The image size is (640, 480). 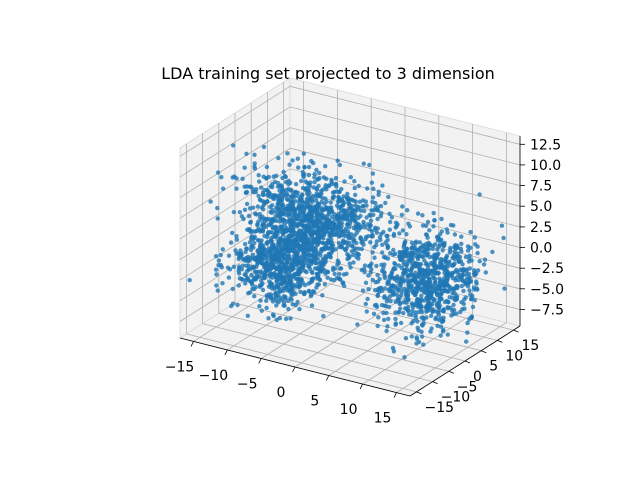 What do you see at coordinates (333, 342) in the screenshot?
I see `gridline-y-floor` at bounding box center [333, 342].